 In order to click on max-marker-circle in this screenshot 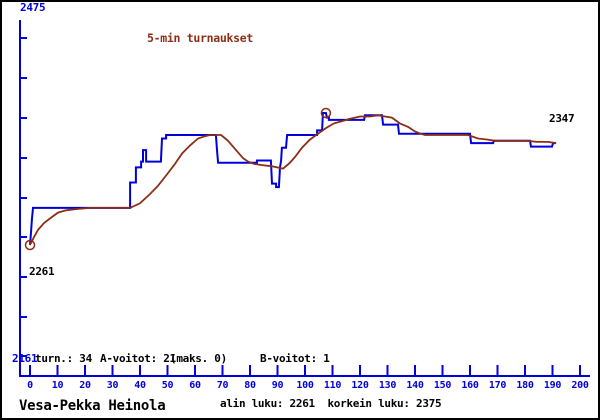, I will do `click(326, 113)`.